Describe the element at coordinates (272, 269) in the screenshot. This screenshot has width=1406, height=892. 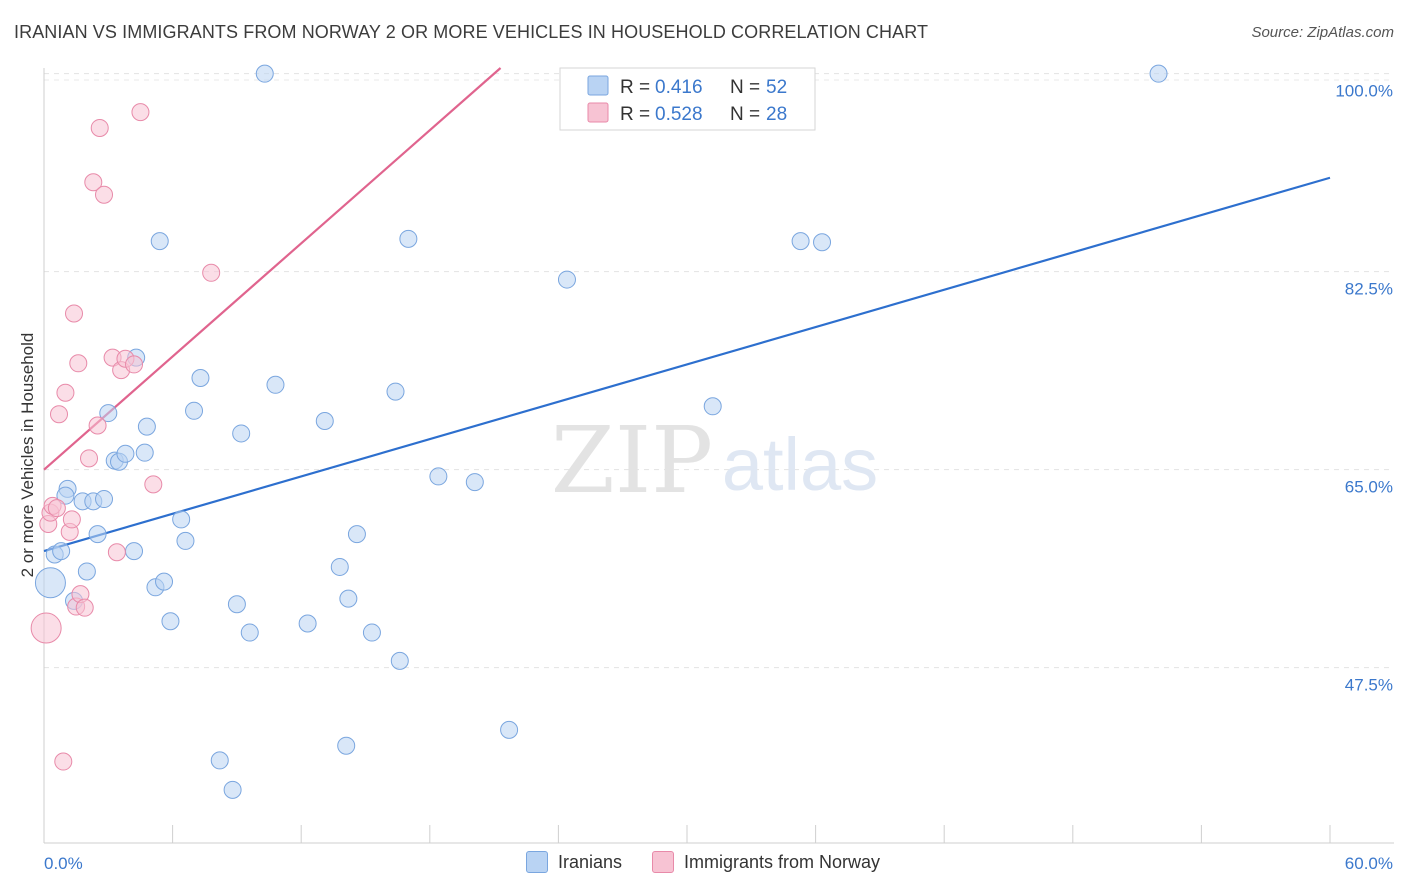
I see `norway-trendline` at that location.